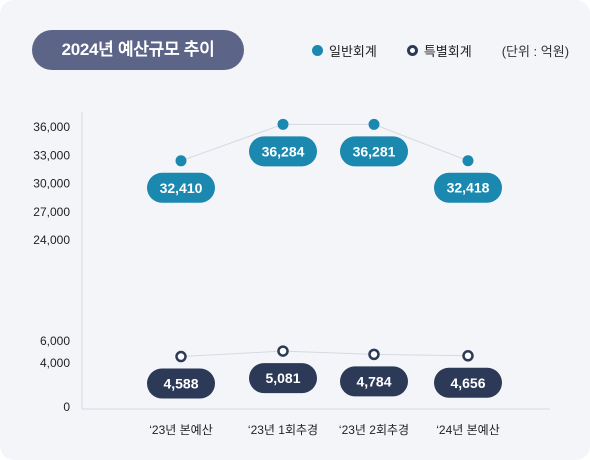 The width and height of the screenshot is (590, 460). Describe the element at coordinates (181, 430) in the screenshot. I see `x-tick-label: ‘23년 본예산` at that location.